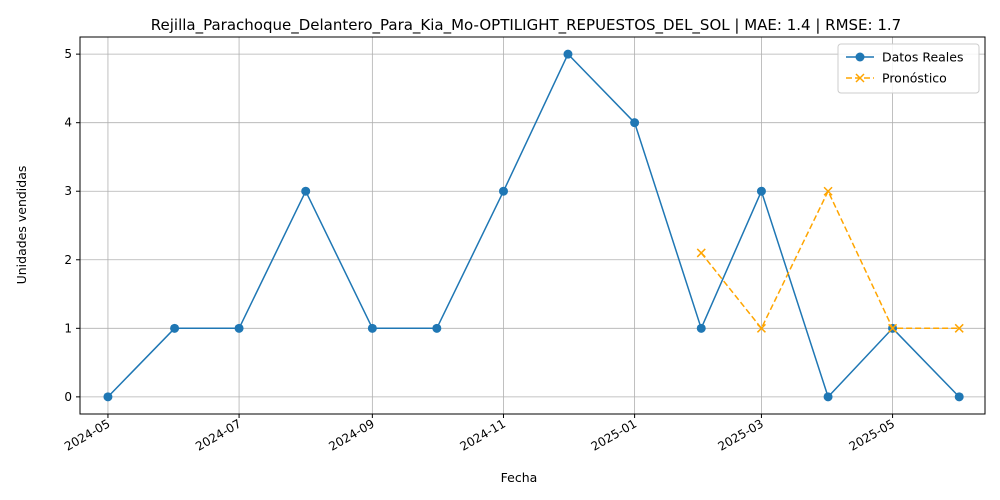 The width and height of the screenshot is (1000, 500). I want to click on x-tick-label: 2025-01, so click(614, 434).